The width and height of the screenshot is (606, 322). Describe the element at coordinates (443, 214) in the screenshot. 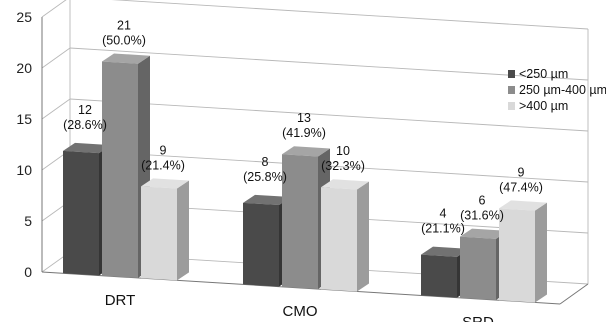

I see `data-label-value: 4` at that location.